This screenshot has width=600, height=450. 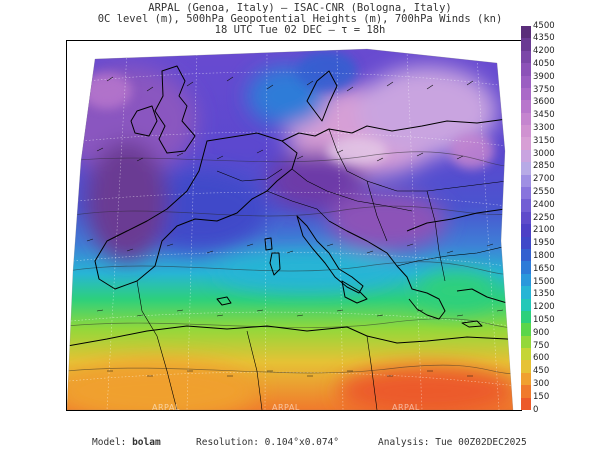 I want to click on watermark-3: ARPAL, so click(x=406, y=407).